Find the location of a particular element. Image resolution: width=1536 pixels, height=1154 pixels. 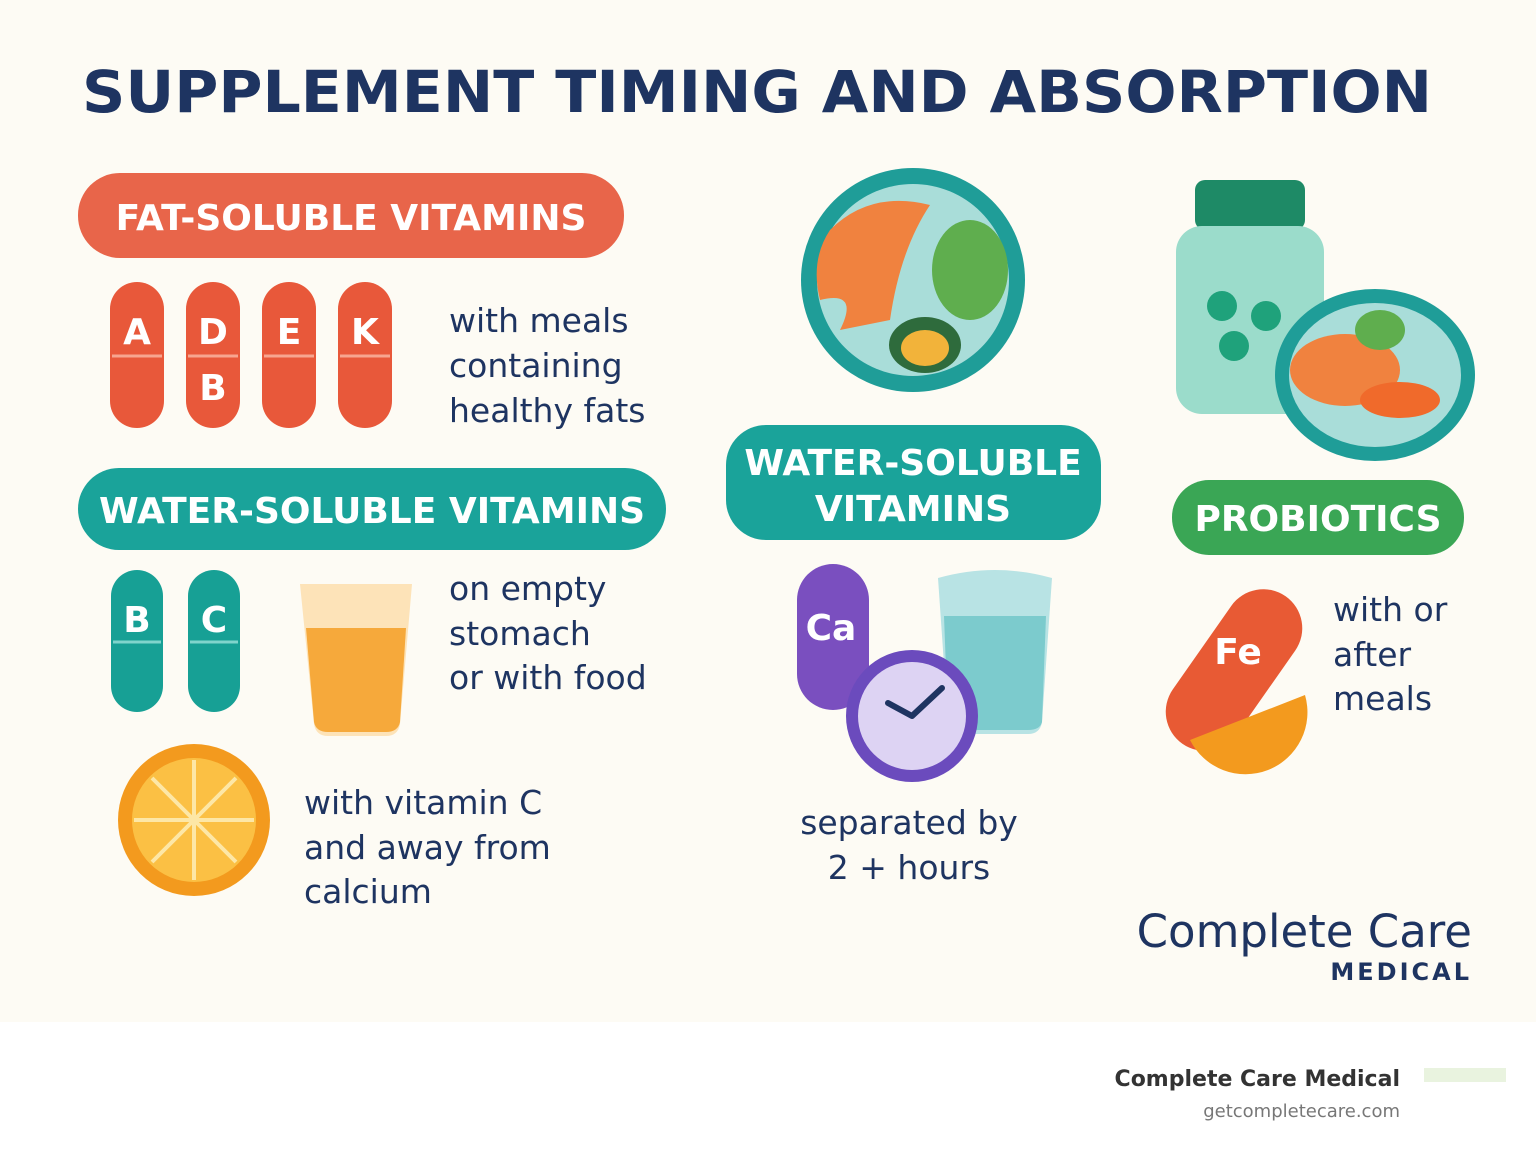

badge-text: FAT-SOLUBLE VITAMINS is located at coordinates (351, 218).